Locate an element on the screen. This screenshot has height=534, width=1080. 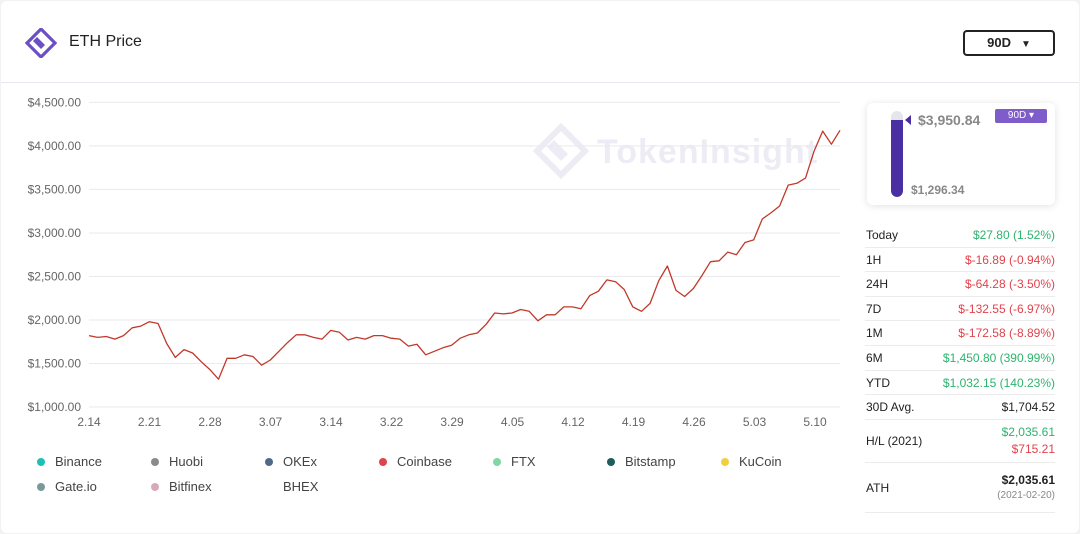
current-price-marker-icon is located at coordinates (908, 120).